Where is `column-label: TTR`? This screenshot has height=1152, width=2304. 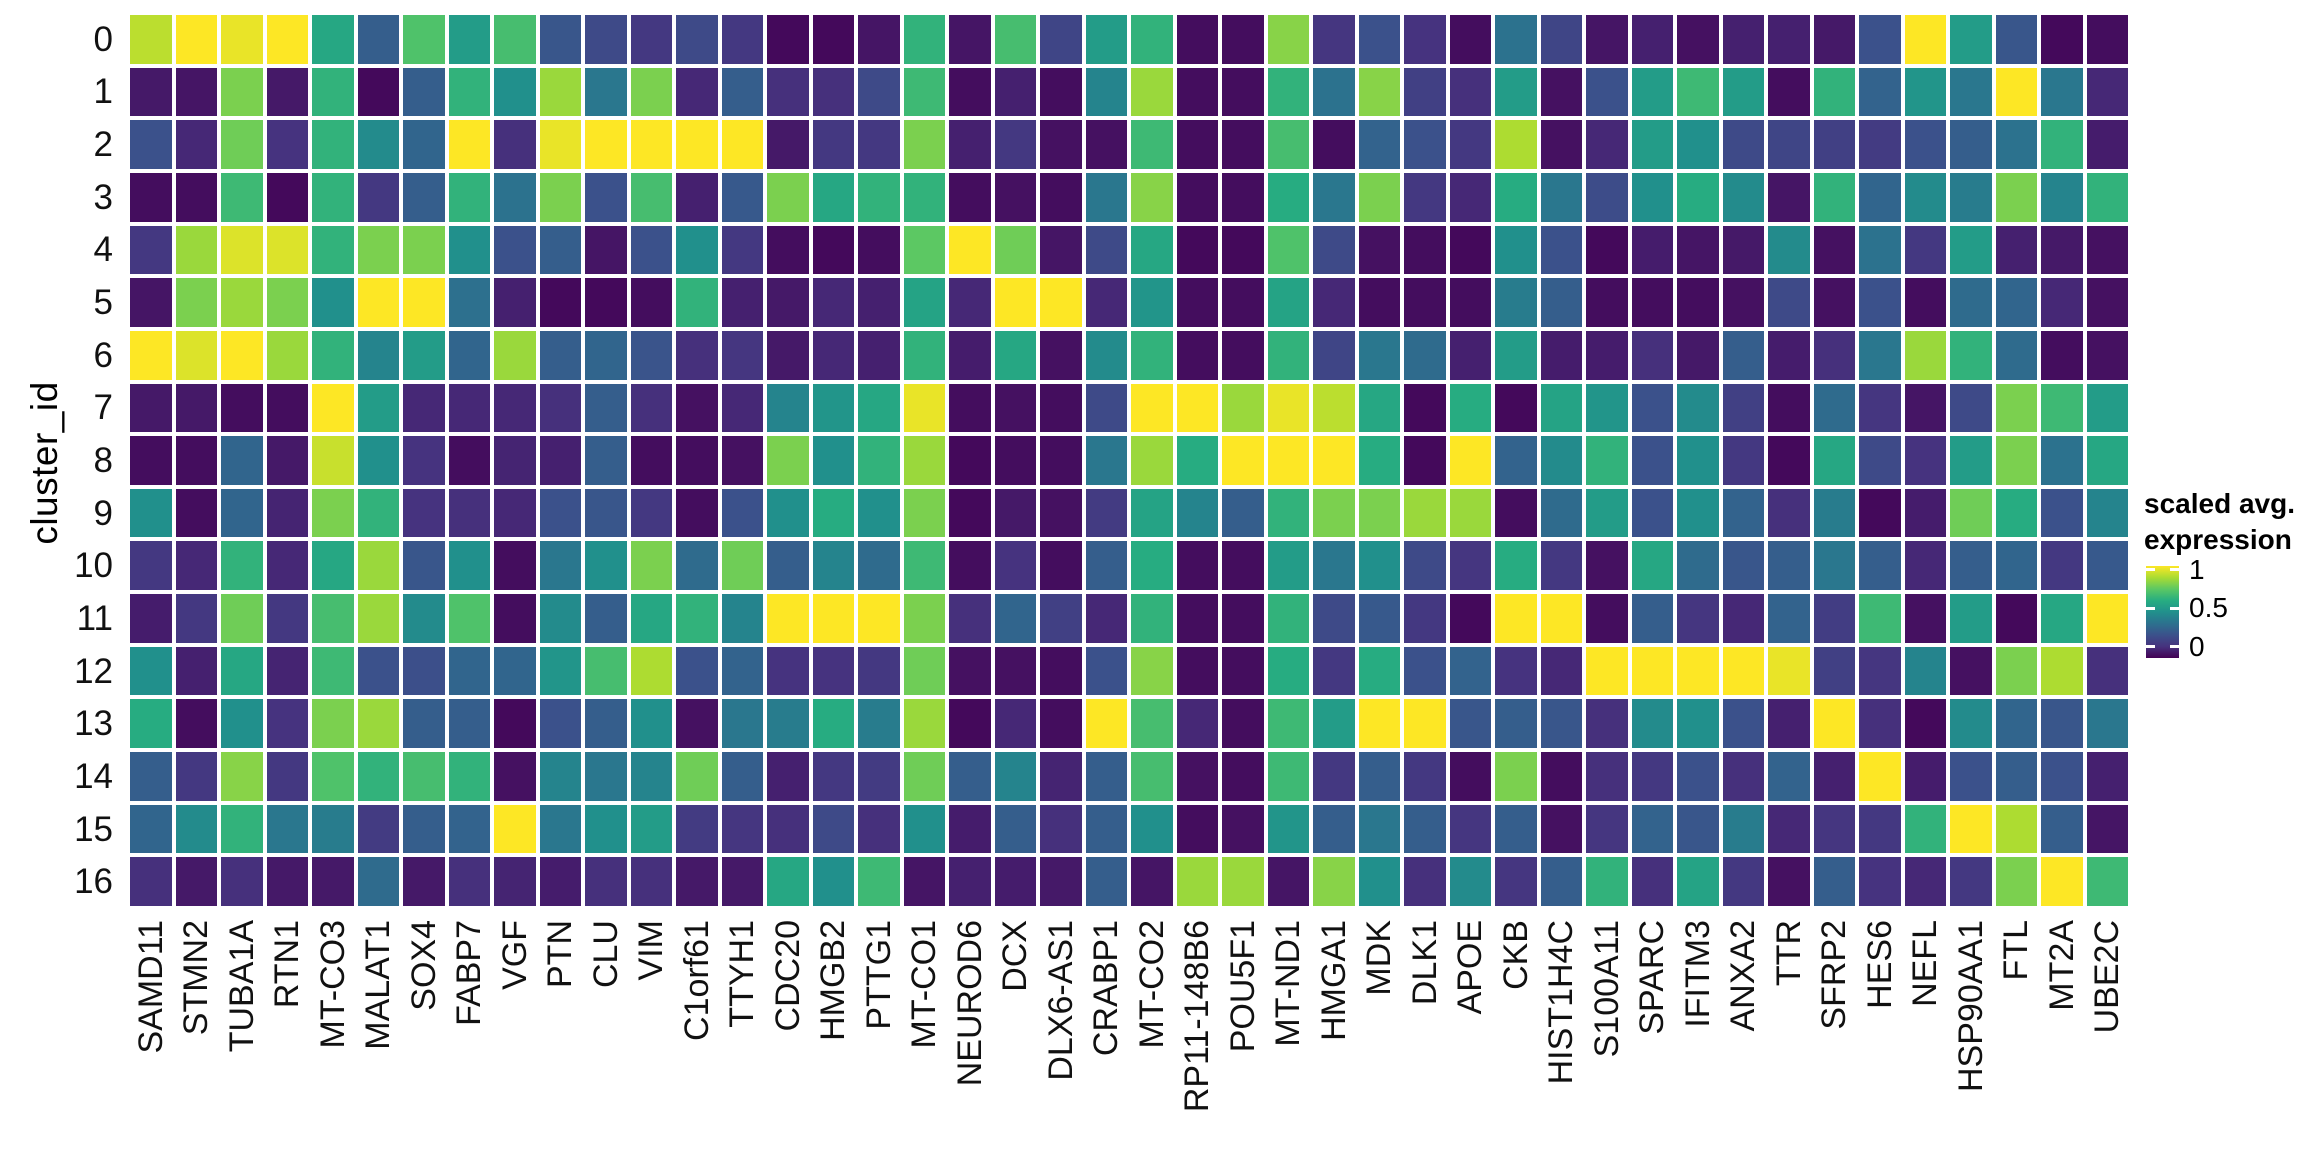 column-label: TTR is located at coordinates (1788, 953).